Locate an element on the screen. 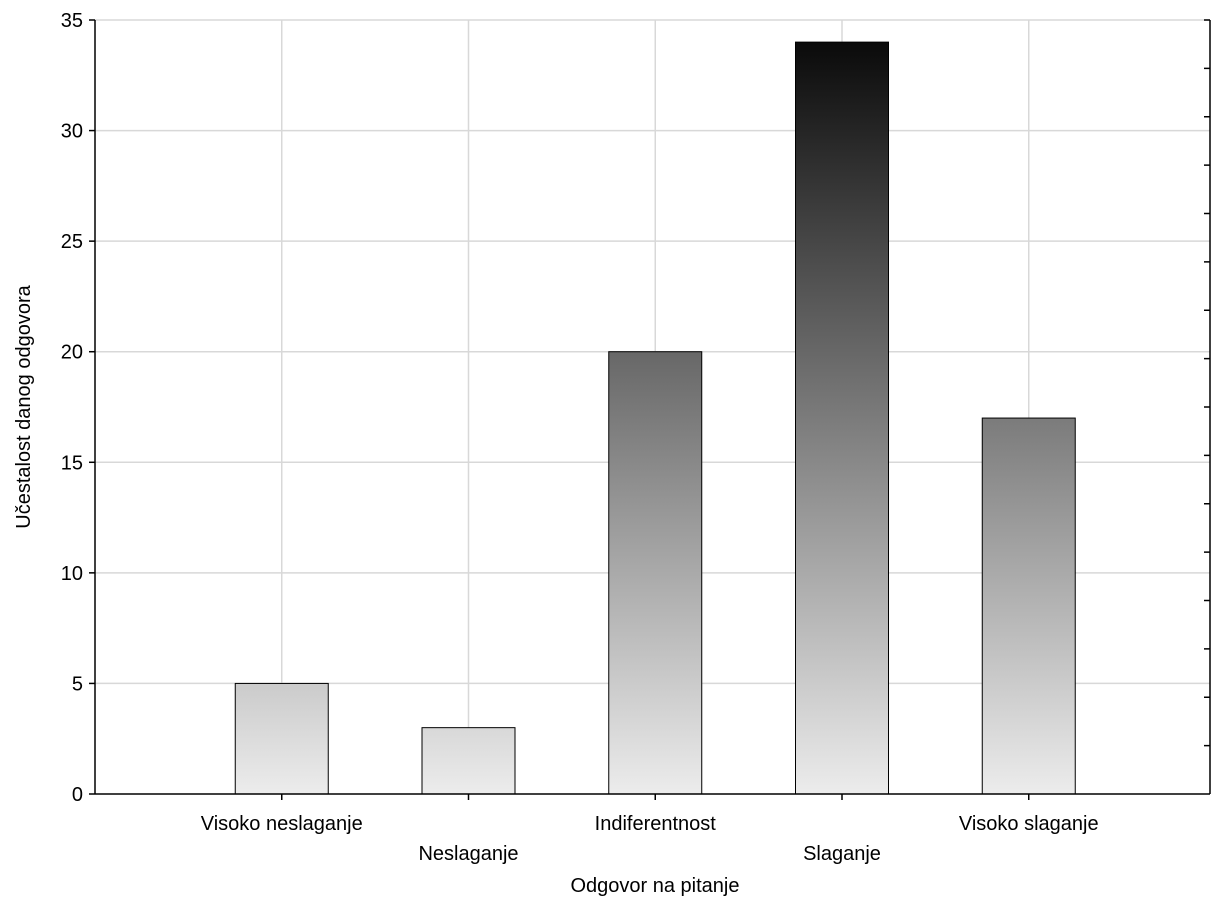  x-axis-label: Odgovor na pitanje is located at coordinates (654, 886).